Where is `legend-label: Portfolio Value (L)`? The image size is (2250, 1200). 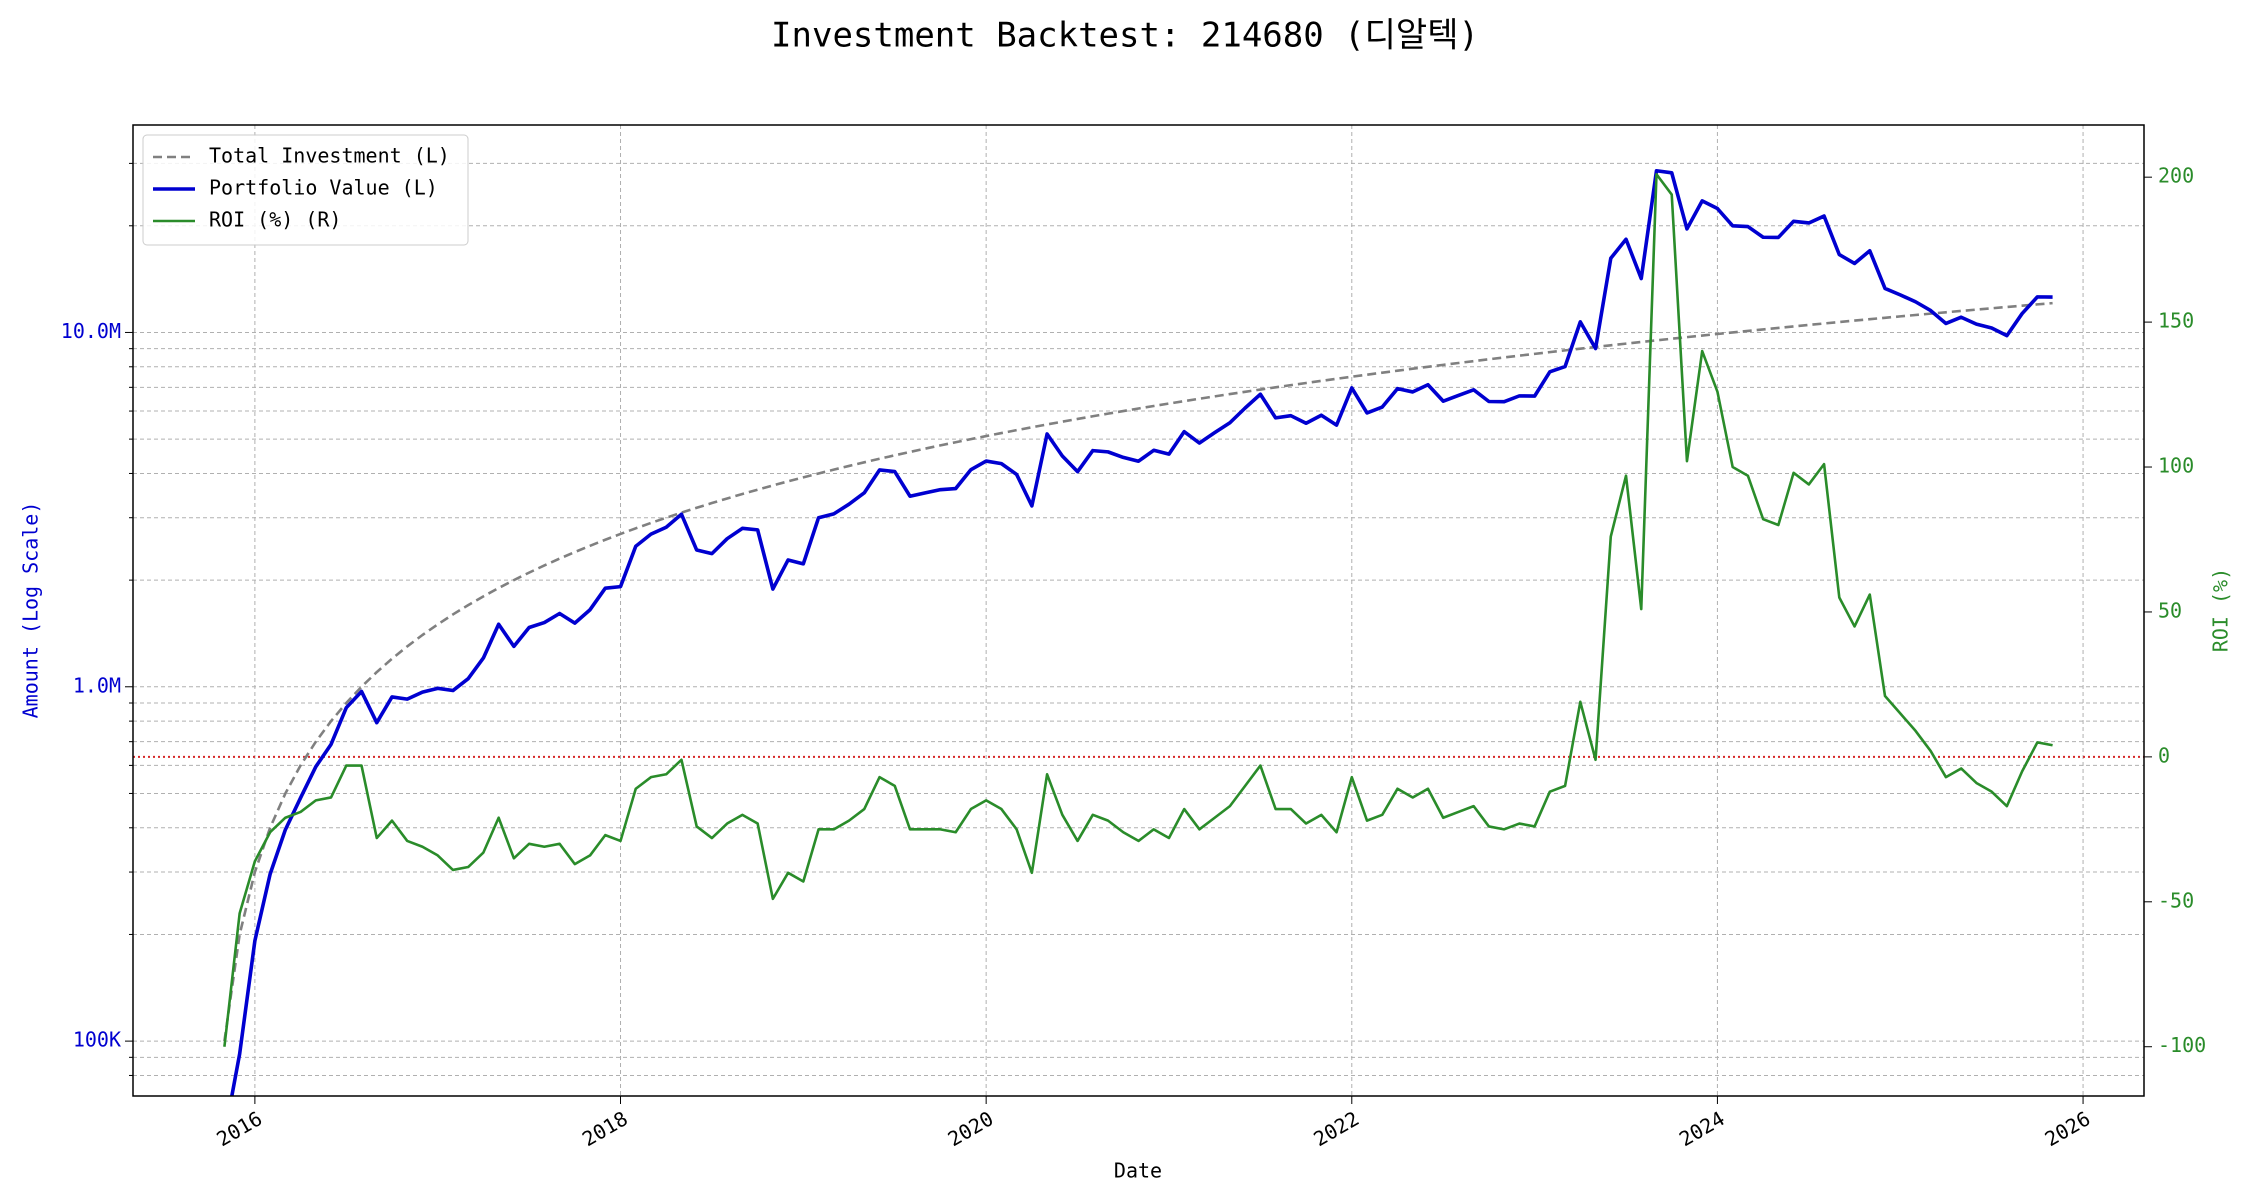
legend-label: Portfolio Value (L) is located at coordinates (323, 188).